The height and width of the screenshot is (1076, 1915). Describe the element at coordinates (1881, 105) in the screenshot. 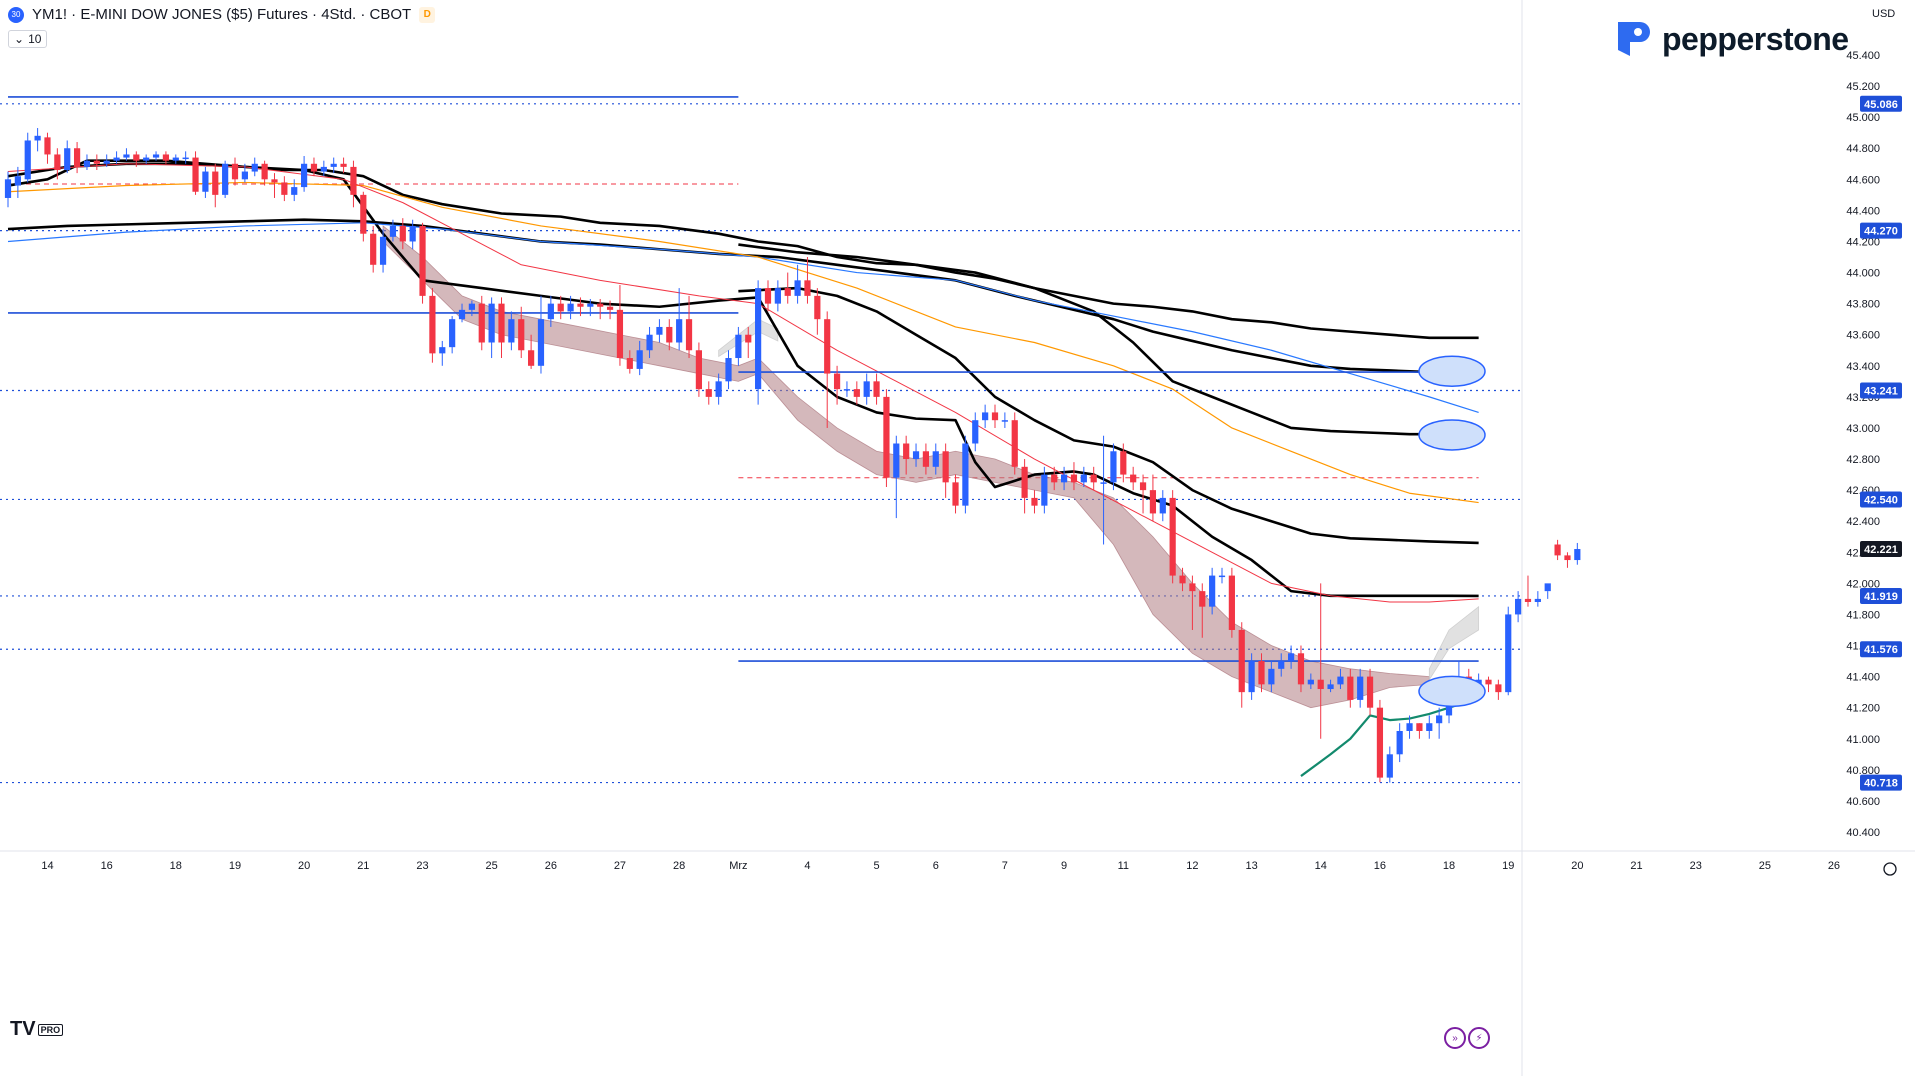

I see `price-label-text: 45.086` at that location.